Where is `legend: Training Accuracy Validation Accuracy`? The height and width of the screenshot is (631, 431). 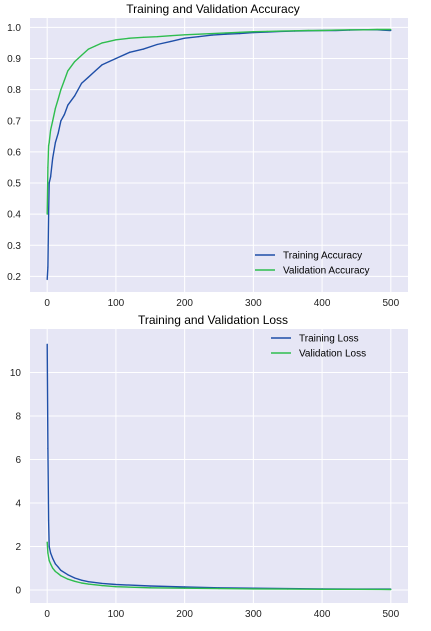 legend: Training Accuracy Validation Accuracy is located at coordinates (312, 264).